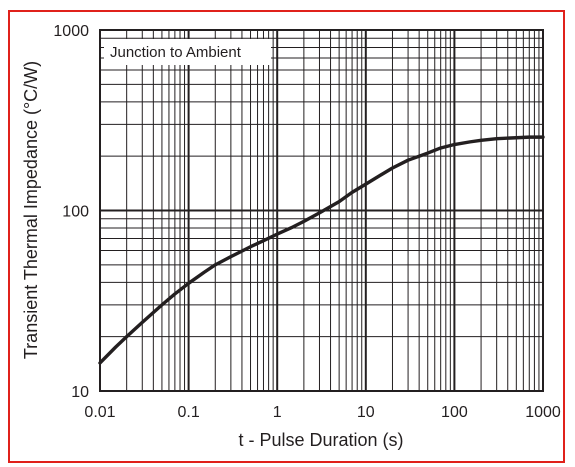 This screenshot has width=575, height=467. What do you see at coordinates (99, 412) in the screenshot?
I see `x-tick-label: 0.01` at bounding box center [99, 412].